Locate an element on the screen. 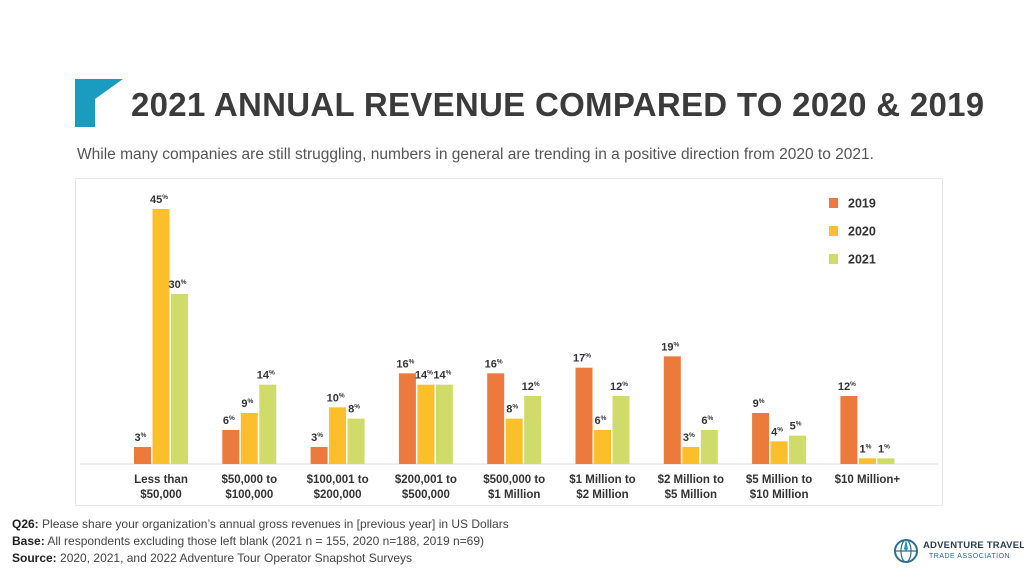  category-label-7: $5 Million to is located at coordinates (779, 480).